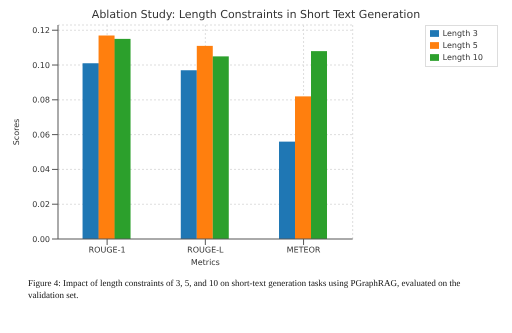  I want to click on y-tick-label: 0.04, so click(41, 169).